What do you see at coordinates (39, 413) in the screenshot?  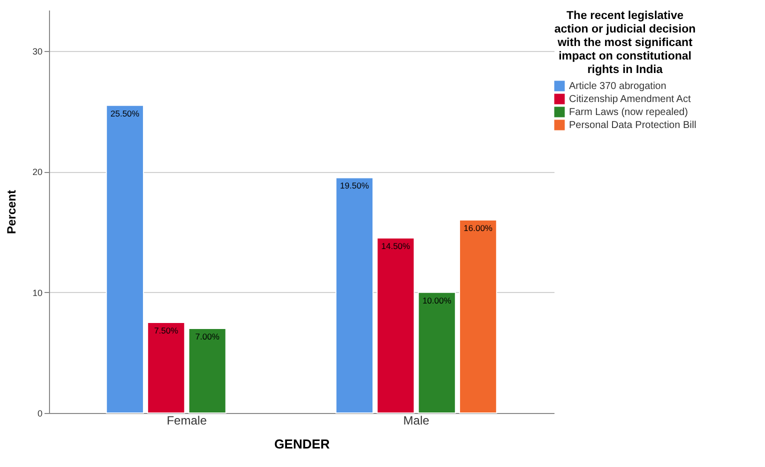 I see `y-tick-label: 0` at bounding box center [39, 413].